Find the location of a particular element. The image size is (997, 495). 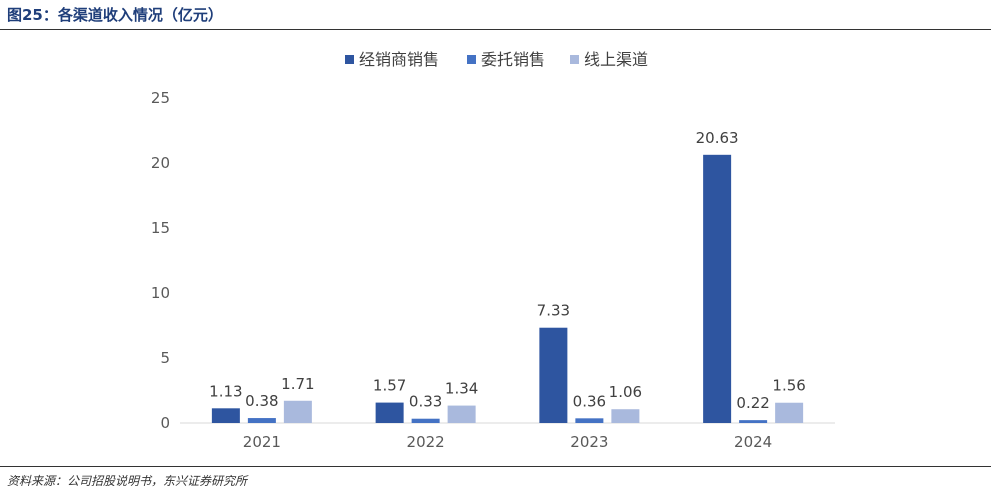

footer-divider is located at coordinates (495, 466).